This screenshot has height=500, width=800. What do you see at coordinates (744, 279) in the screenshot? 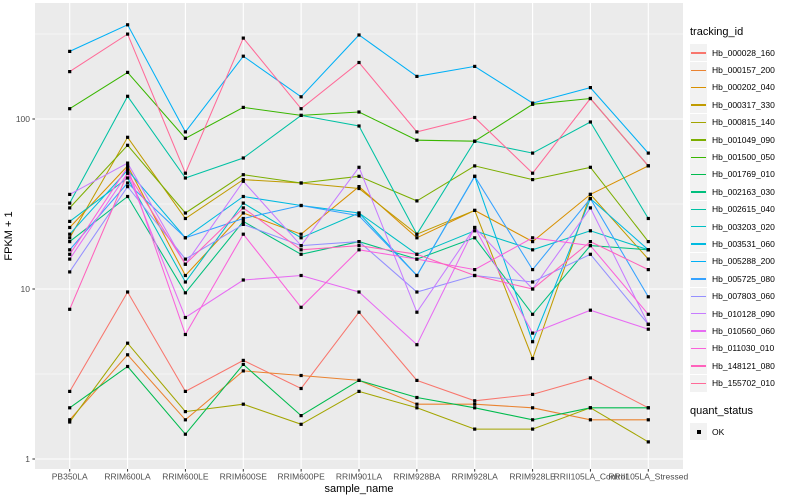
I see `legend-item-Hb_005725_080: Hb_005725_080` at bounding box center [744, 279].